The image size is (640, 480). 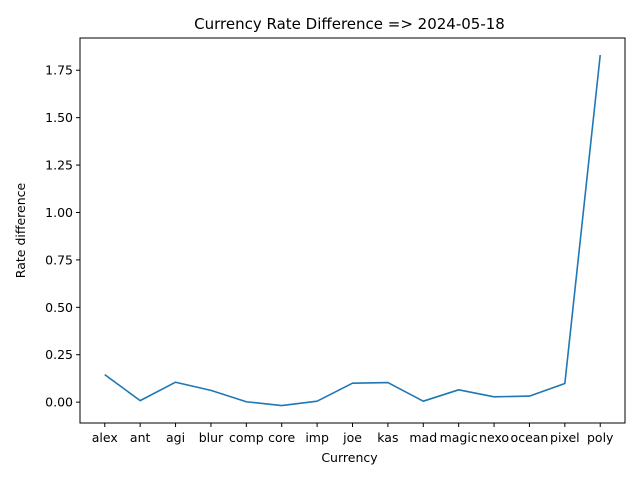 I want to click on y-tick-label: 0.50, so click(x=59, y=307).